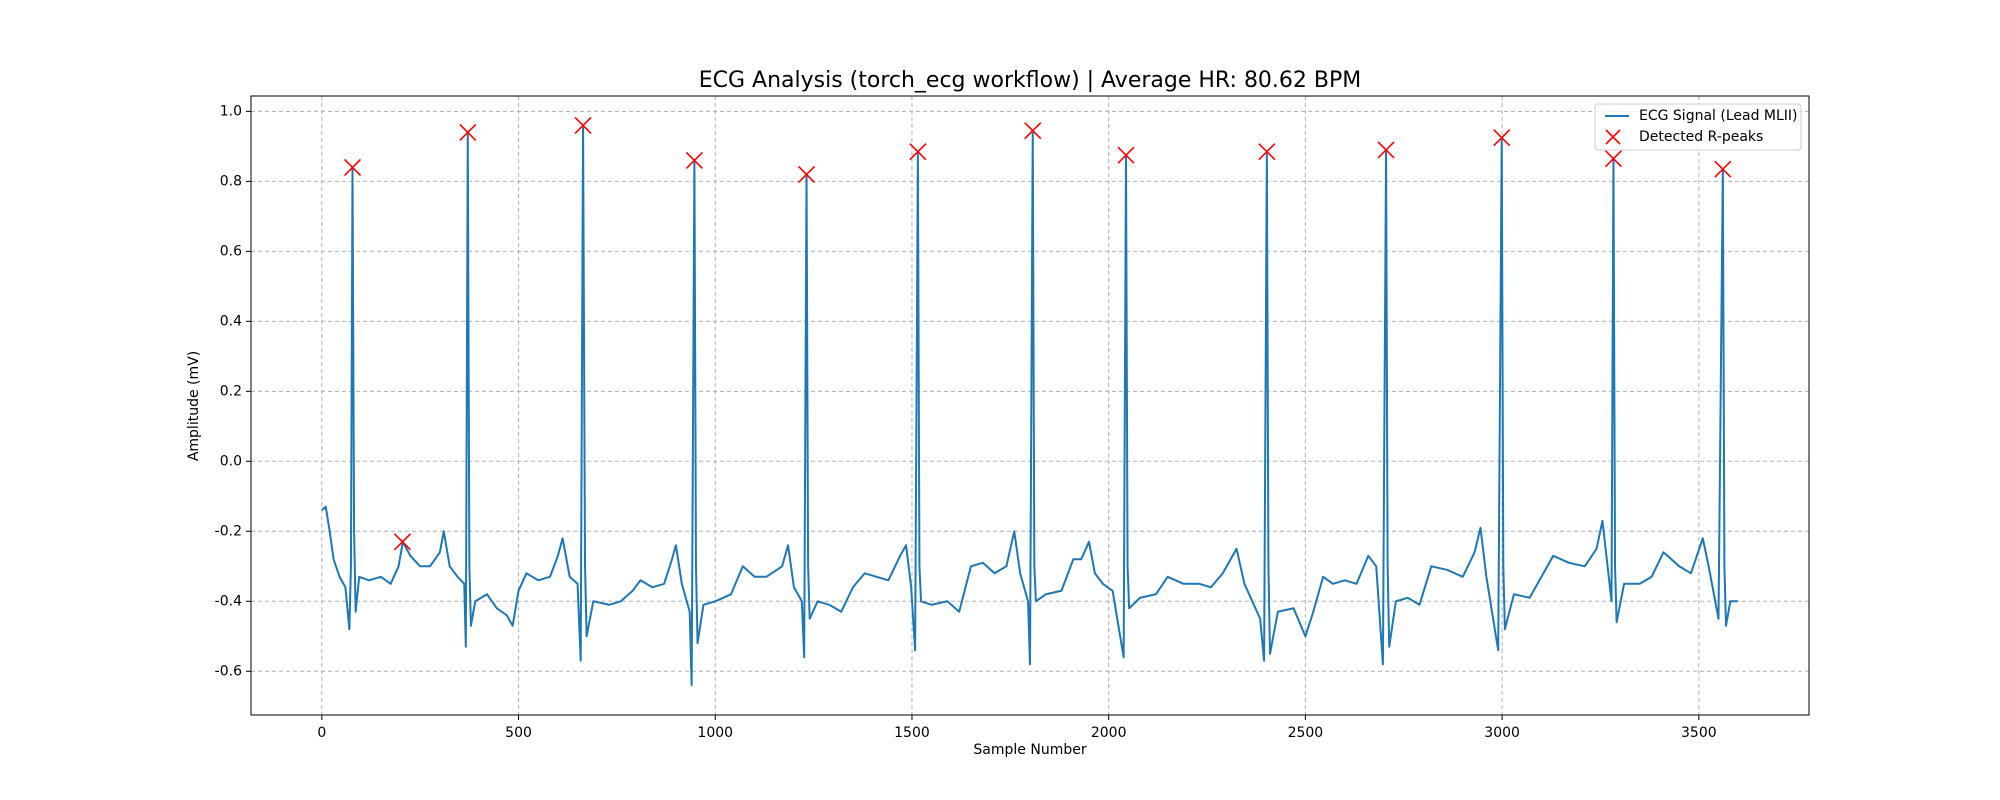  What do you see at coordinates (1718, 116) in the screenshot?
I see `legend-label: ECG Signal (Lead MLII)` at bounding box center [1718, 116].